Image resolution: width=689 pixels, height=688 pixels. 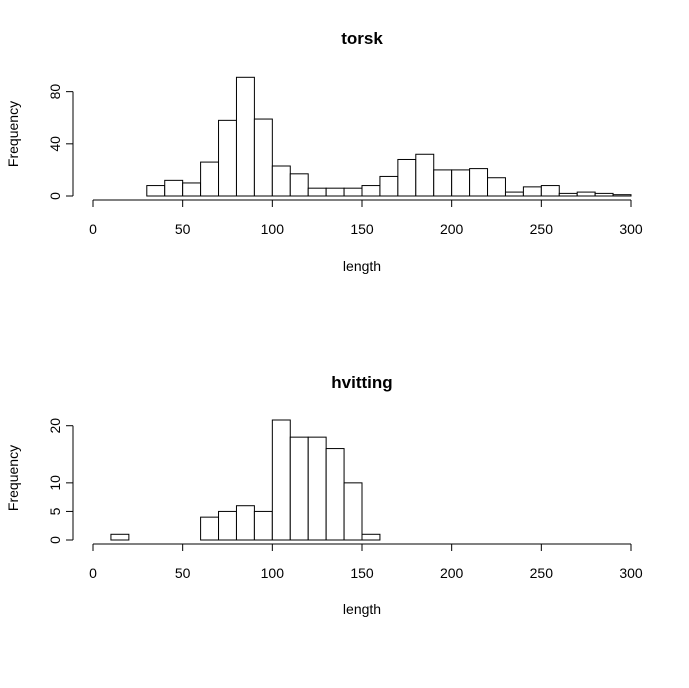 I want to click on y-tick-label: 5, so click(x=55, y=511).